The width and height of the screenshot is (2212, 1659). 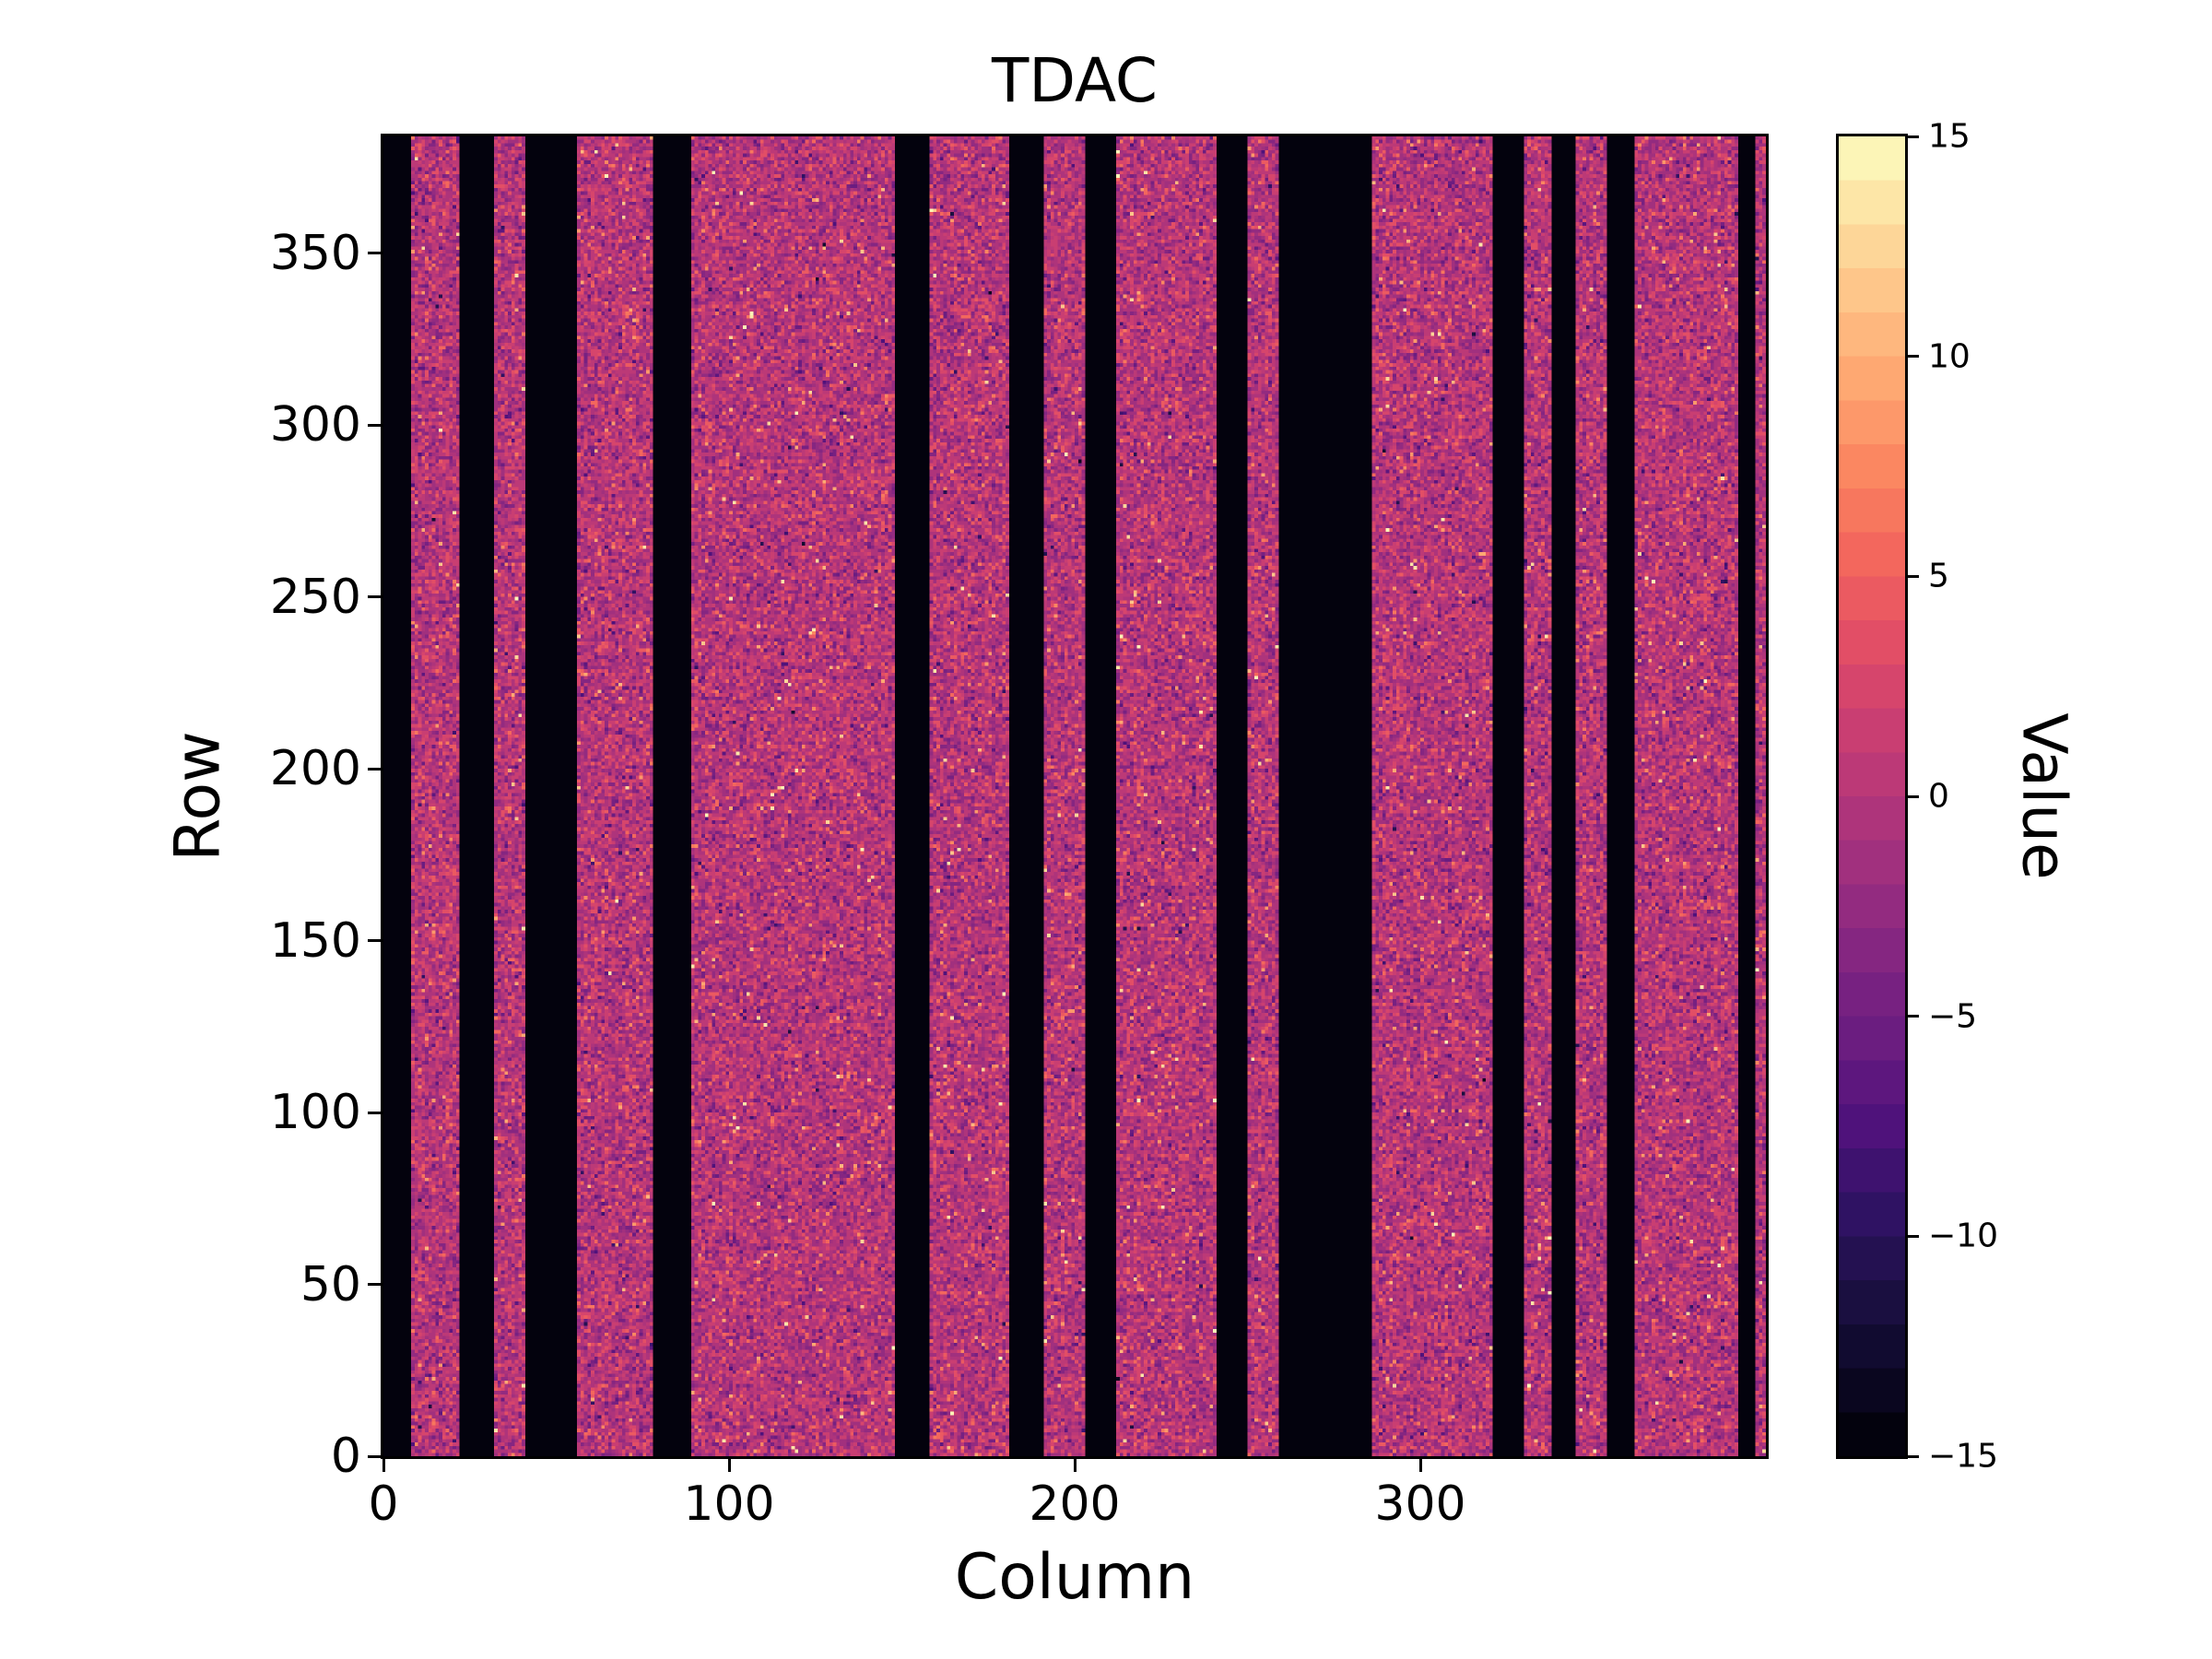 I want to click on y-tick-label: 250, so click(x=315, y=597).